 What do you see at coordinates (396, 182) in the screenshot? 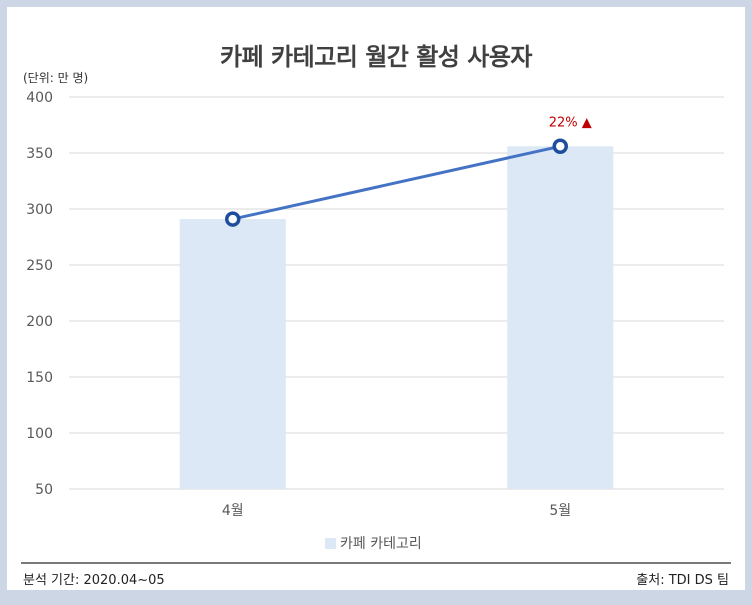
I see `series-line` at bounding box center [396, 182].